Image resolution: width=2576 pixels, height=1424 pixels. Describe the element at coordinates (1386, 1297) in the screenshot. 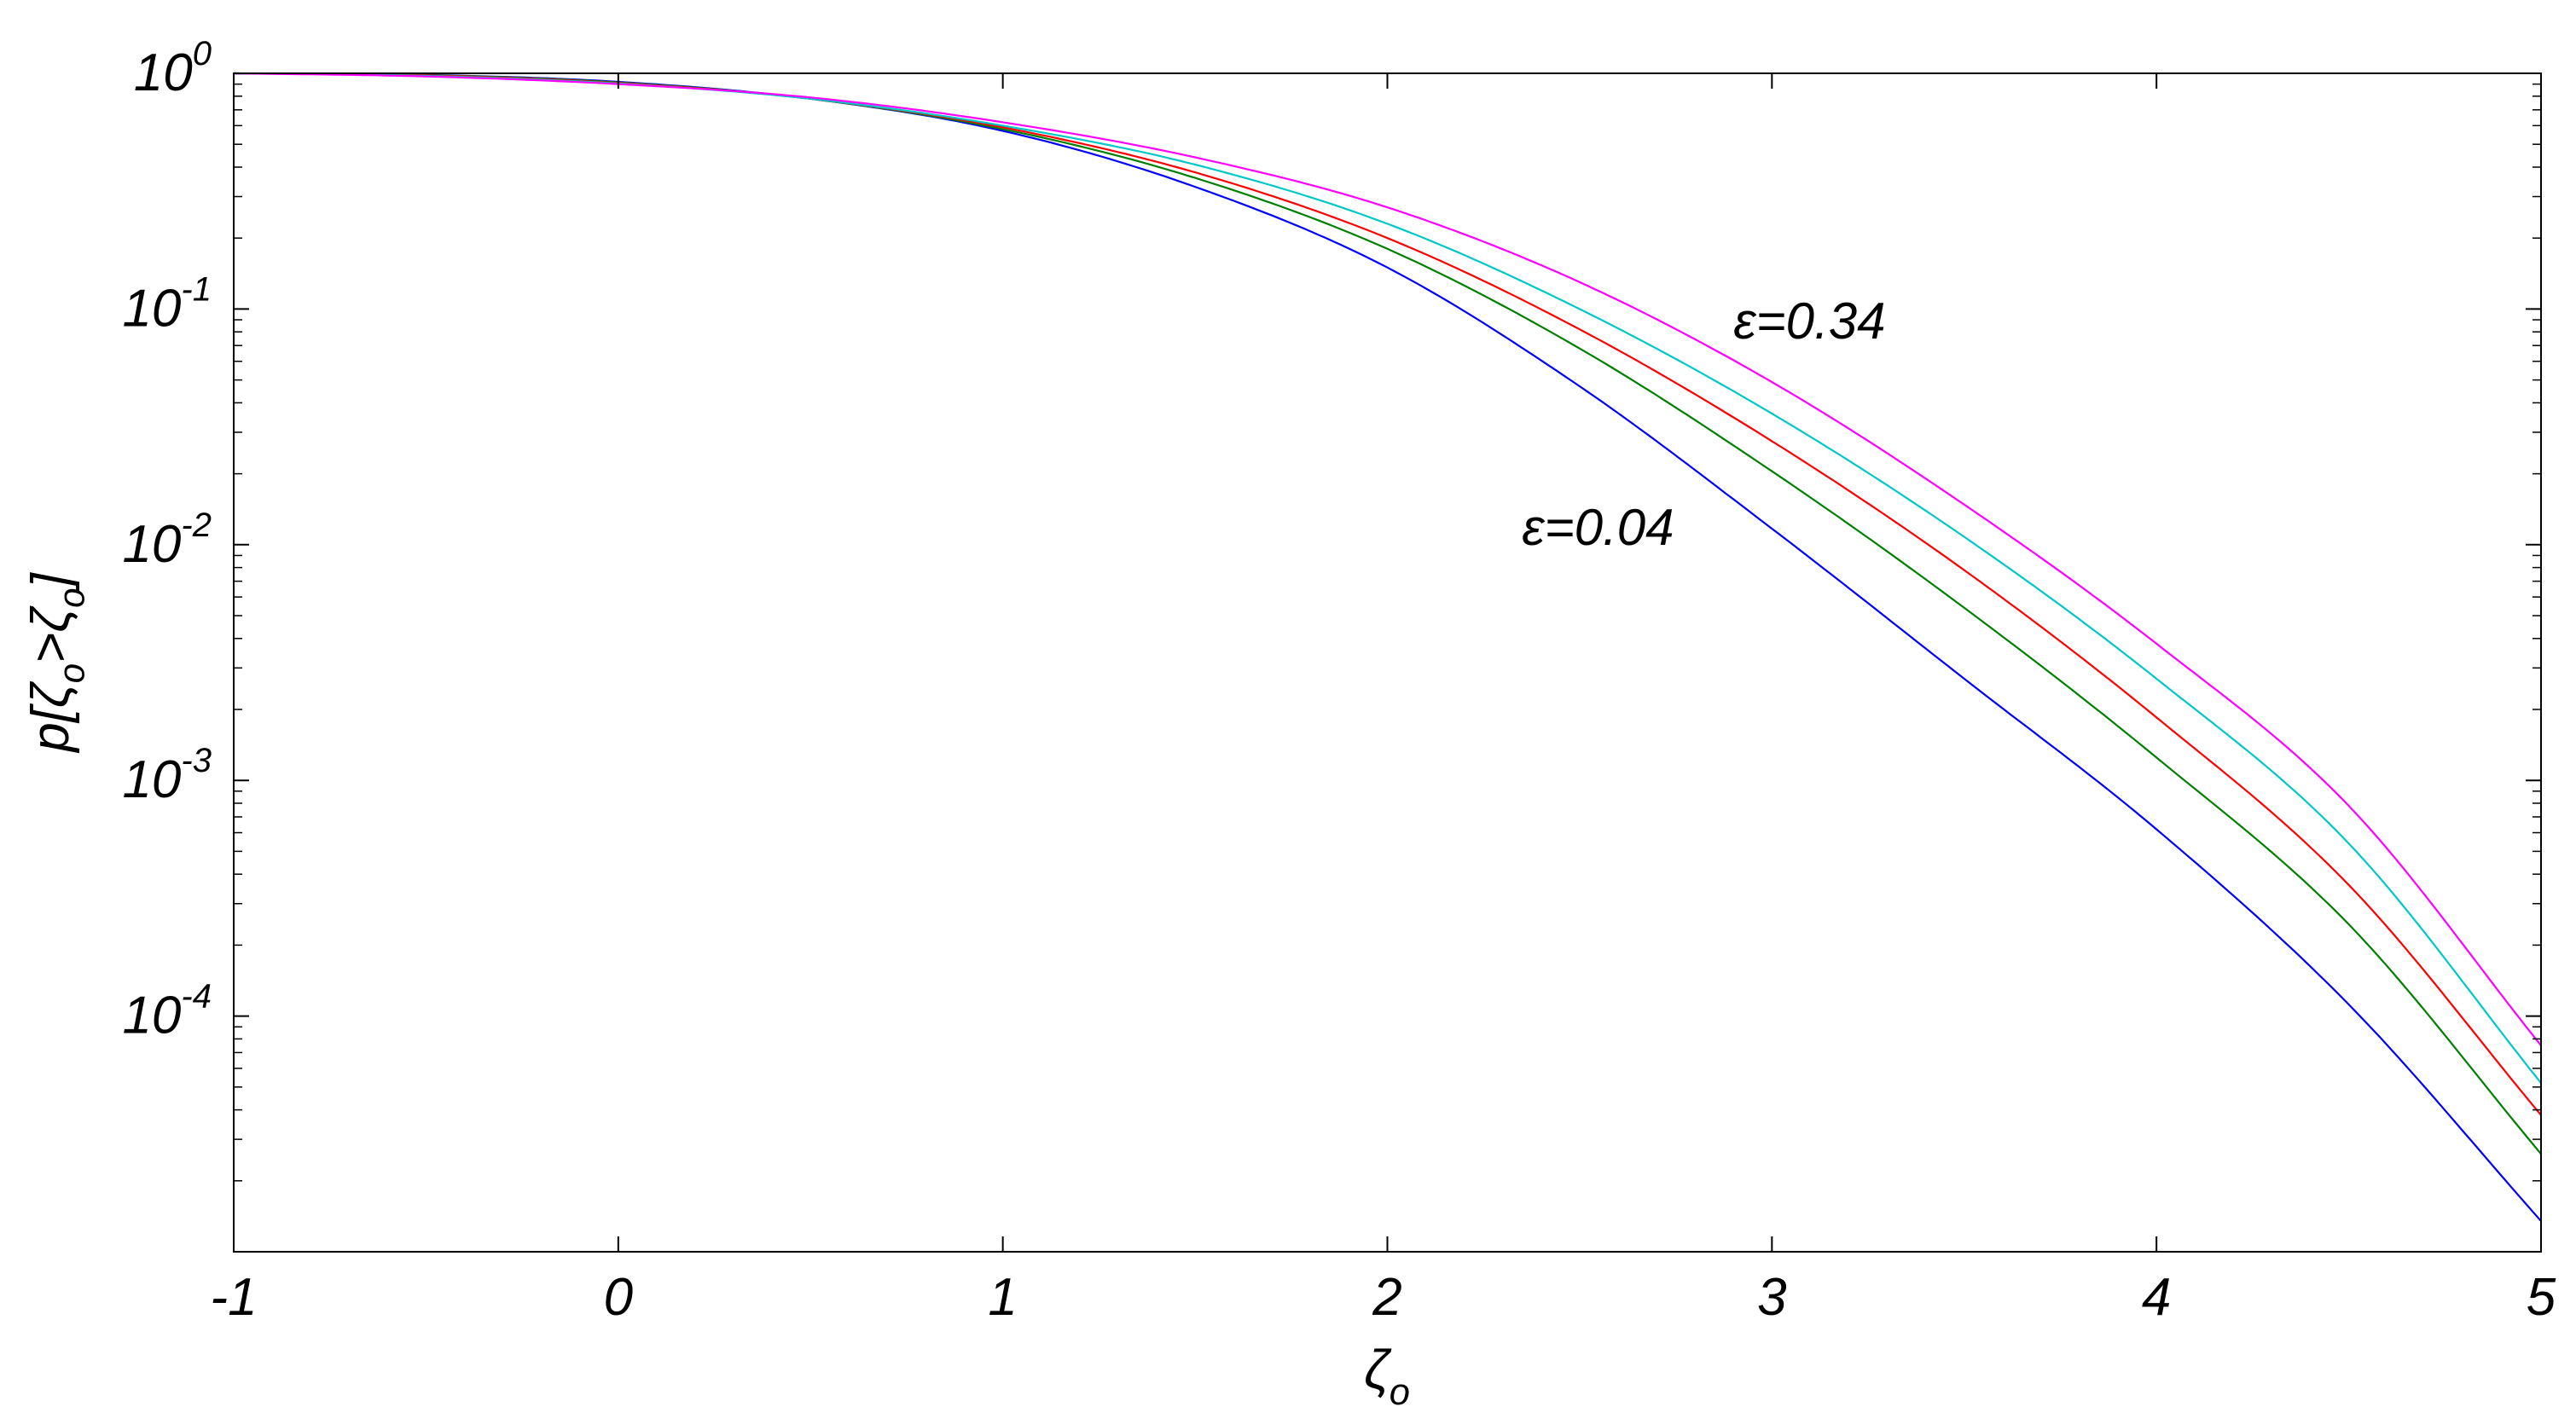

I see `x-tick-label: 2` at that location.